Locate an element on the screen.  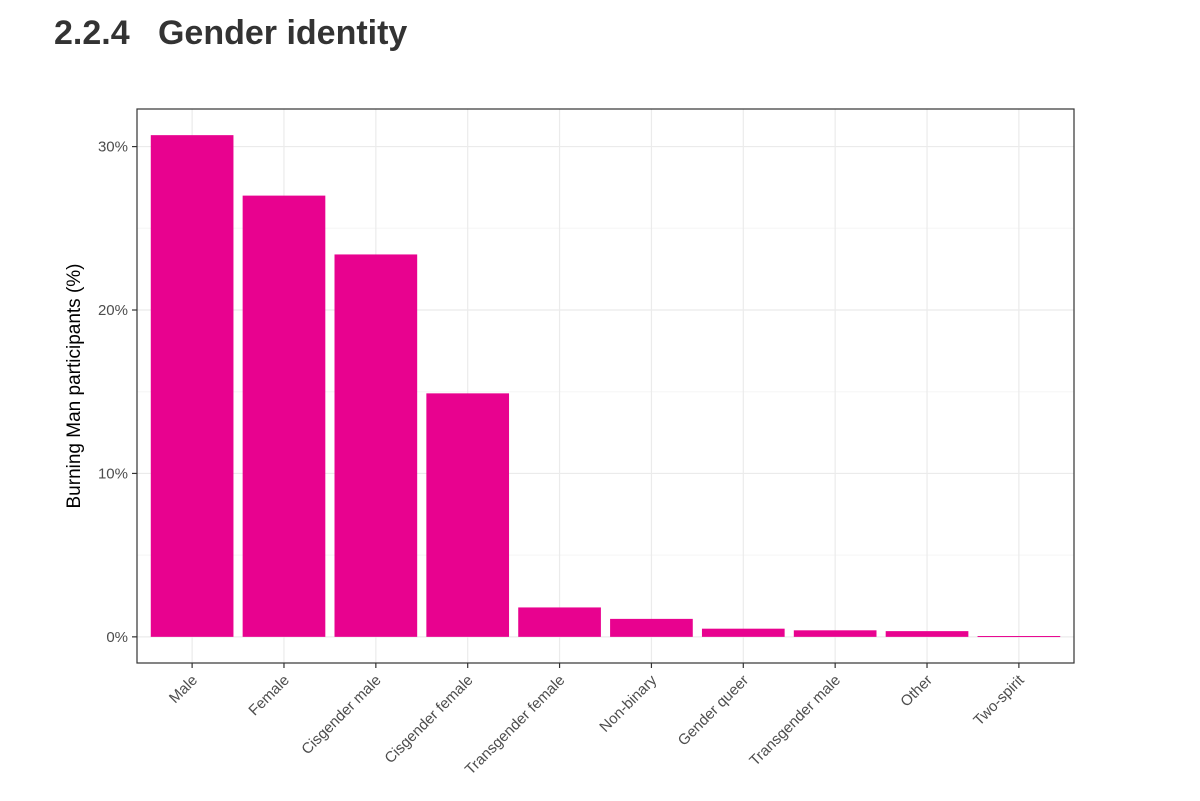
x-tick-label: Gender queer is located at coordinates (713, 710).